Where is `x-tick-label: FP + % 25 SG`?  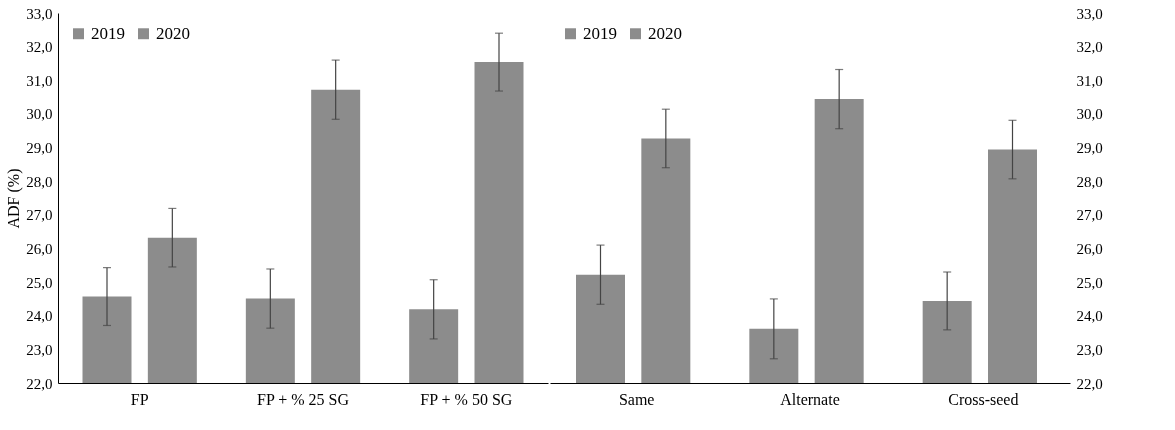
x-tick-label: FP + % 25 SG is located at coordinates (303, 399).